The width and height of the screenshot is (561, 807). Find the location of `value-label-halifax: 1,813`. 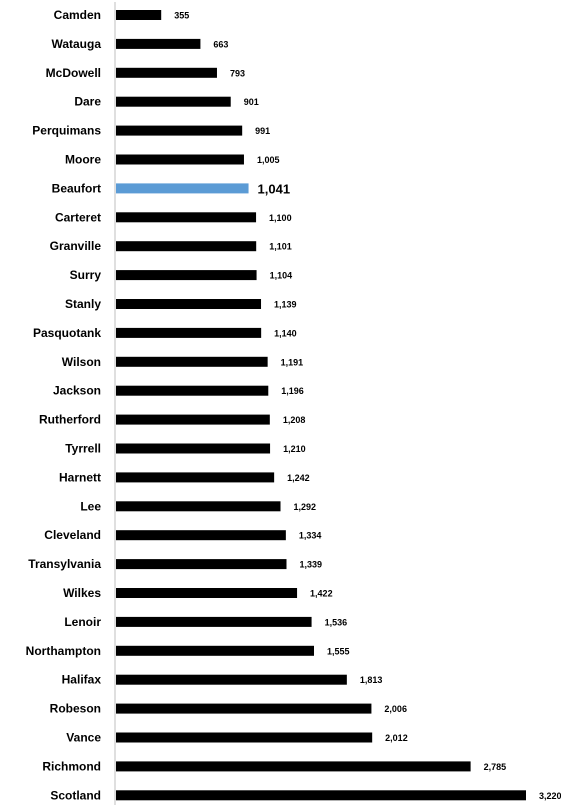

value-label-halifax: 1,813 is located at coordinates (371, 680).